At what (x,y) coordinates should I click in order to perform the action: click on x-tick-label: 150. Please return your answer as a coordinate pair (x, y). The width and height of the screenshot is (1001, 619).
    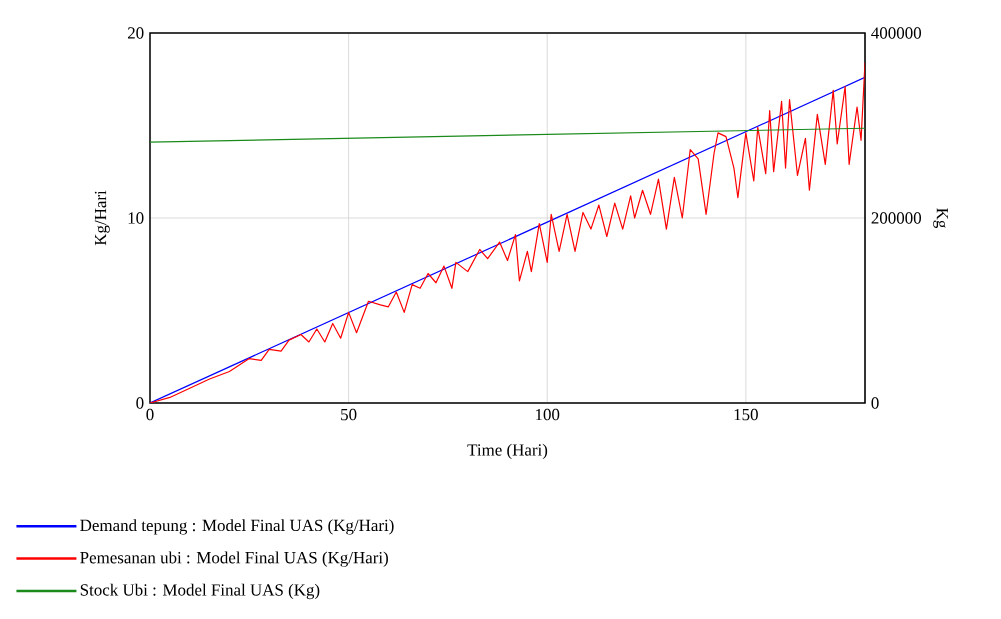
    Looking at the image, I should click on (746, 414).